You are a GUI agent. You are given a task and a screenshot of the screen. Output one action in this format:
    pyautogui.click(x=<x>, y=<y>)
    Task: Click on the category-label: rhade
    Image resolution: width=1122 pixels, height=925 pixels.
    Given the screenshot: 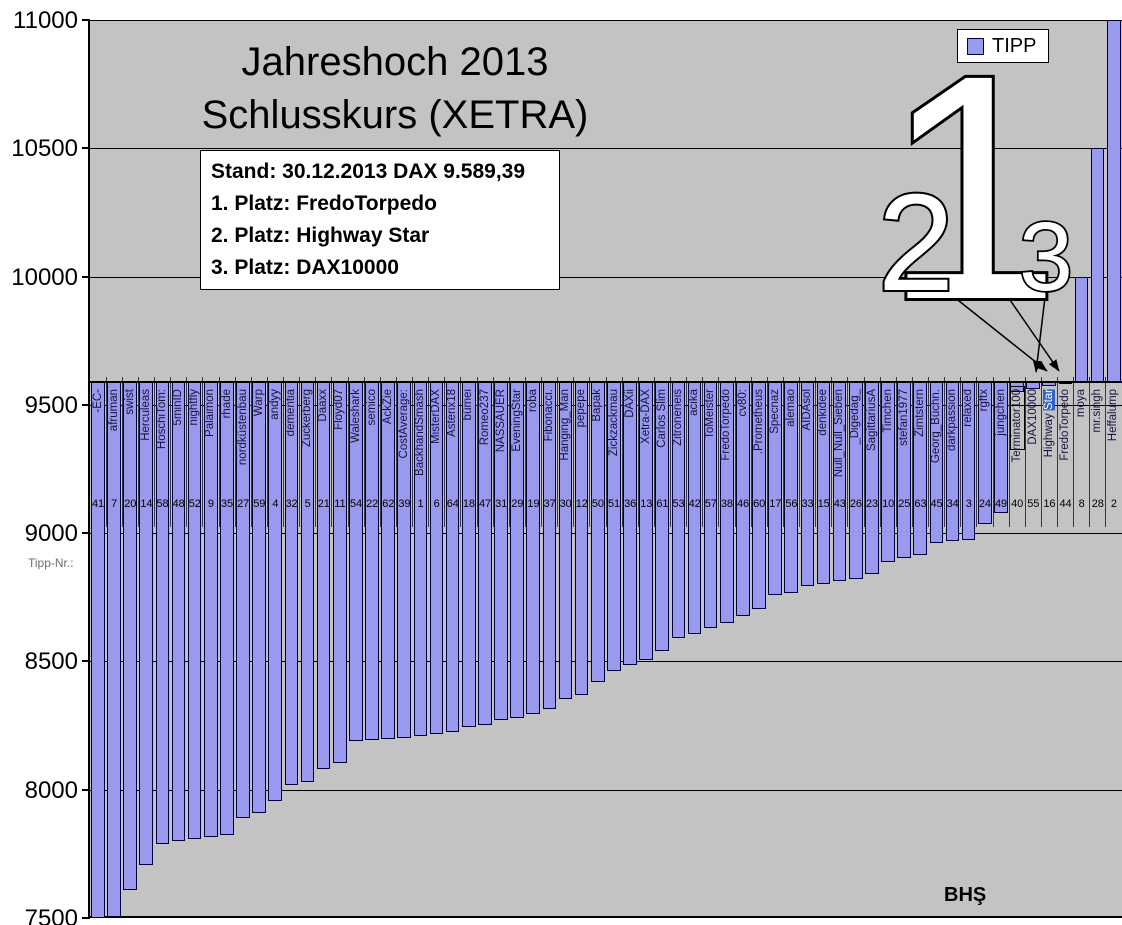 What is the action you would take?
    pyautogui.click(x=226, y=403)
    